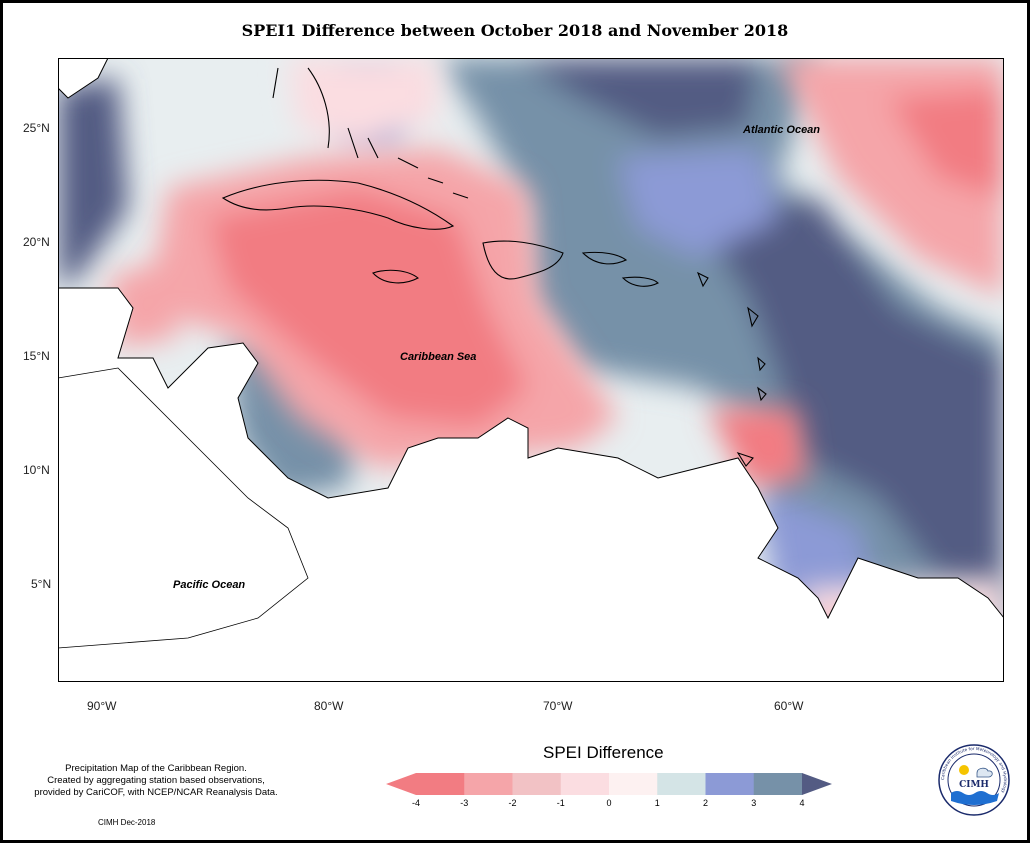 This screenshot has height=843, width=1030. I want to click on legend-swatch-low, so click(401, 784).